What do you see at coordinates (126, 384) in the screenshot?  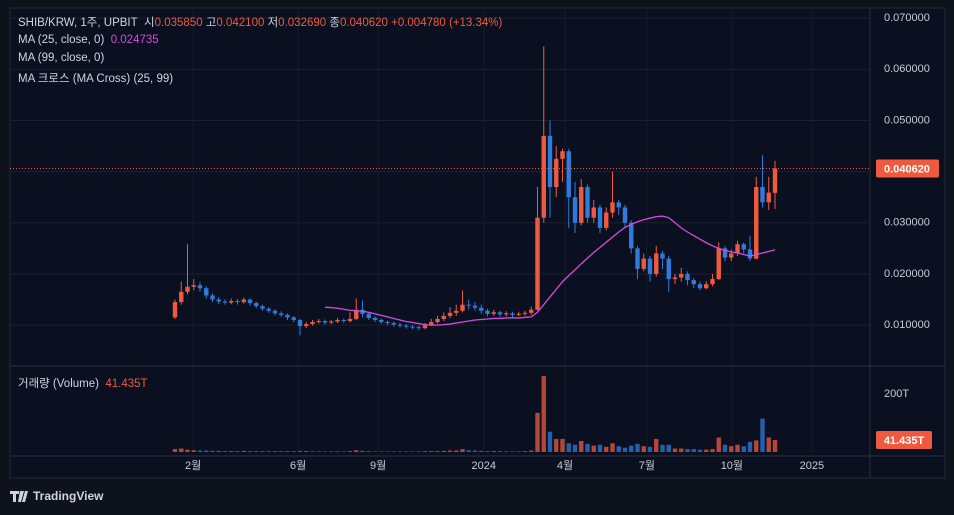 I see `volume-value: 41.435T` at bounding box center [126, 384].